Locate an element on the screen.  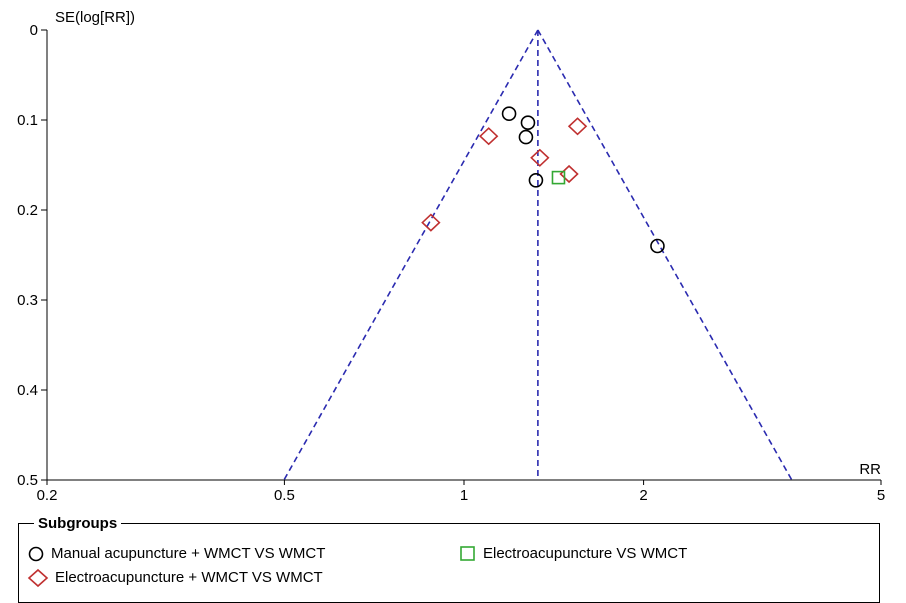
legend-item-manual-acupuncture: Manual acupuncture + WMCT VS WMCT is located at coordinates (176, 554).